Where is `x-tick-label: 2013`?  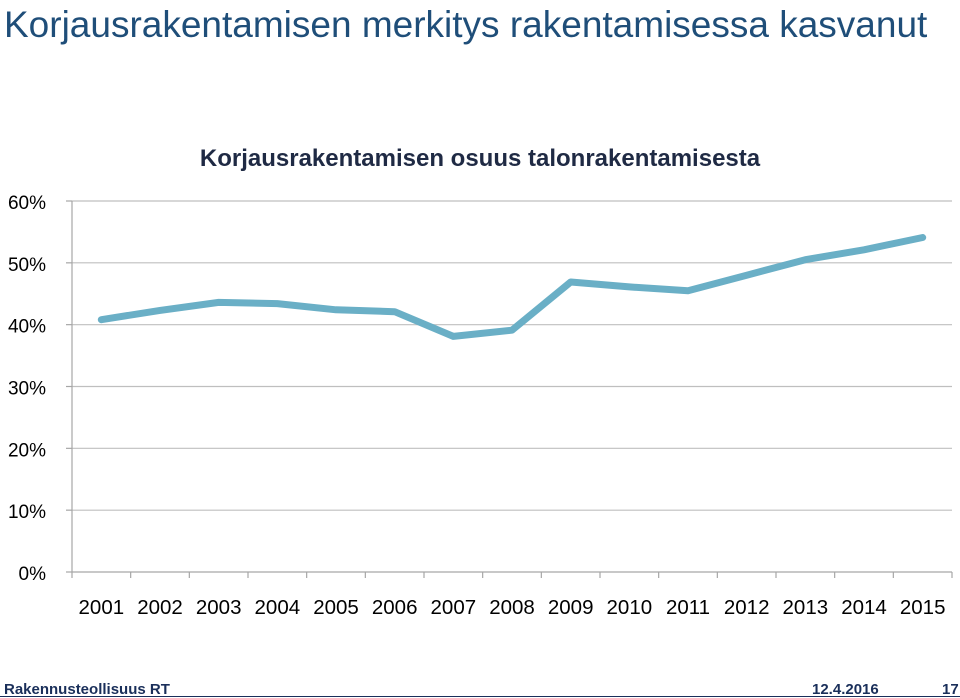 x-tick-label: 2013 is located at coordinates (806, 607).